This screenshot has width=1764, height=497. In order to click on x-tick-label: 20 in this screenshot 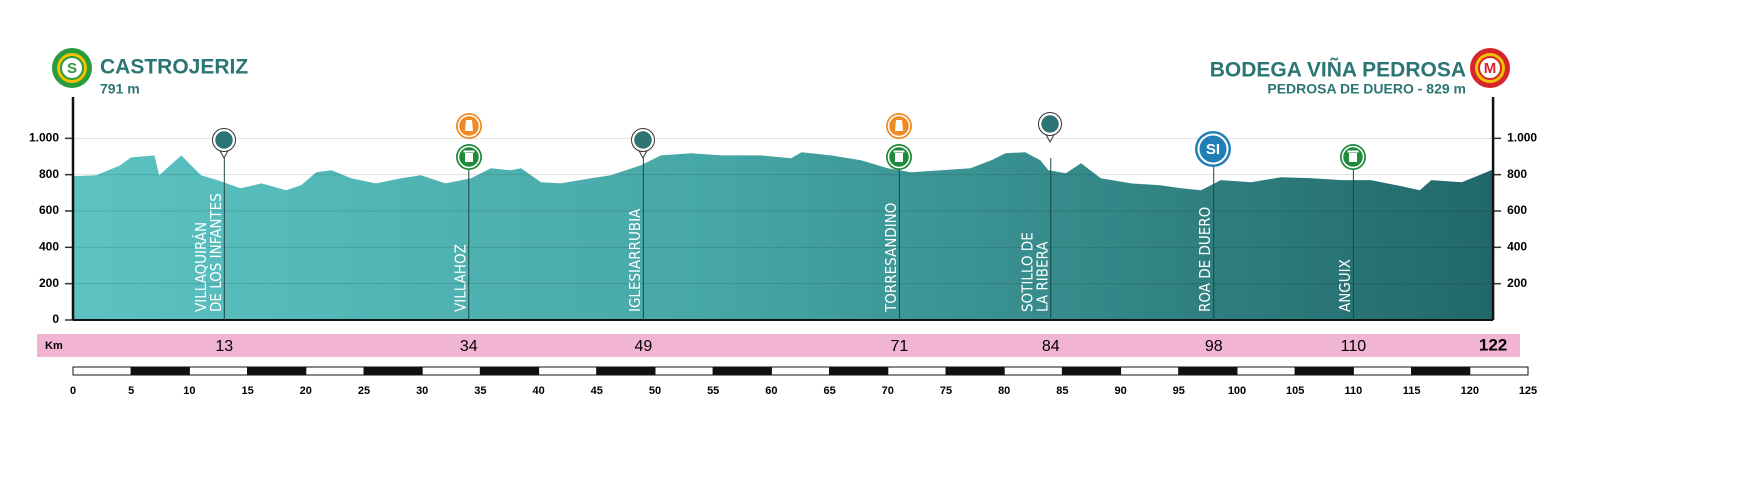, I will do `click(306, 391)`.